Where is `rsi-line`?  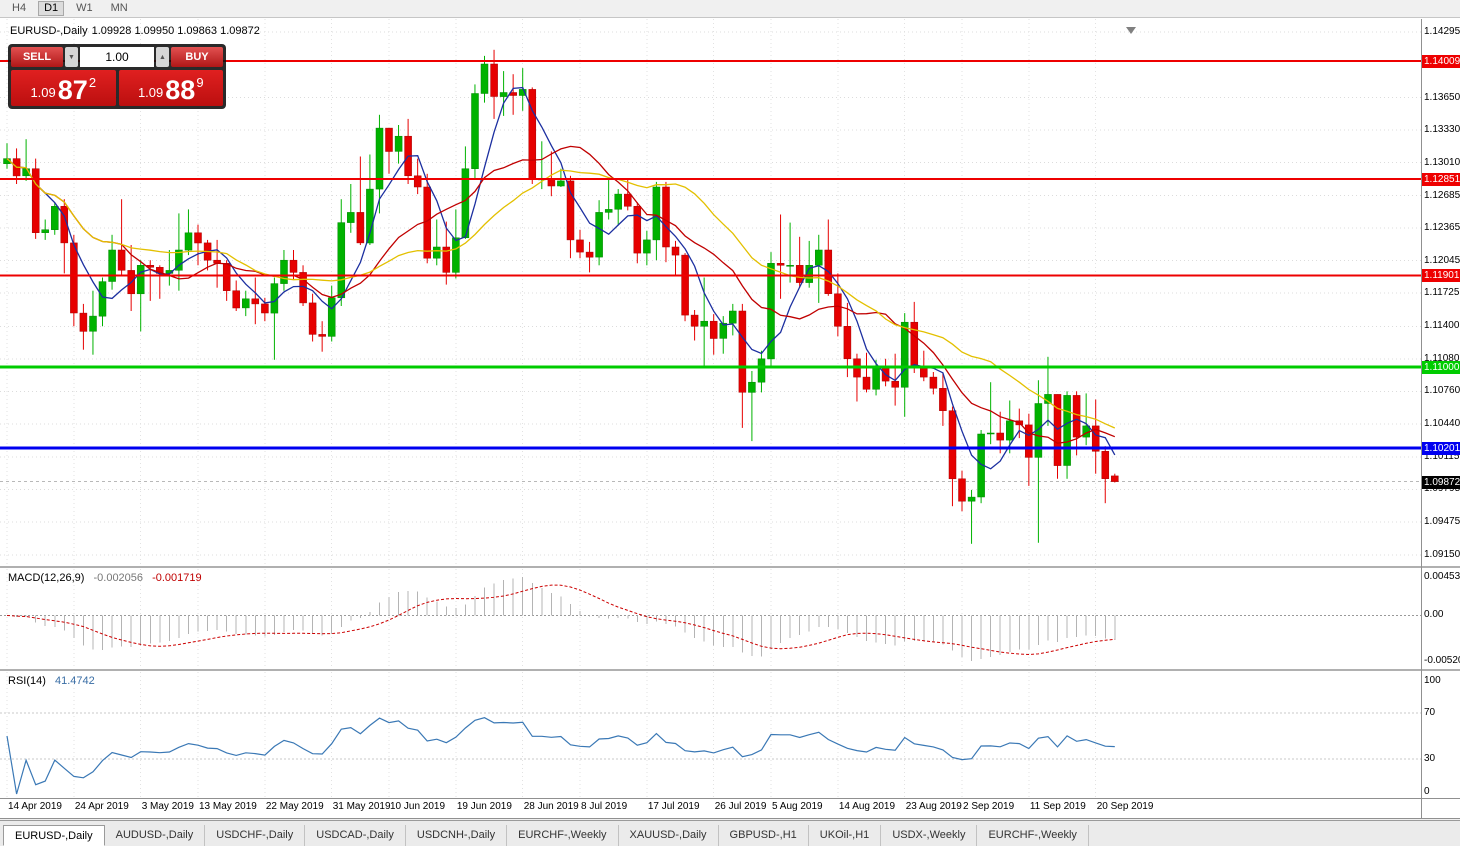 rsi-line is located at coordinates (560, 756).